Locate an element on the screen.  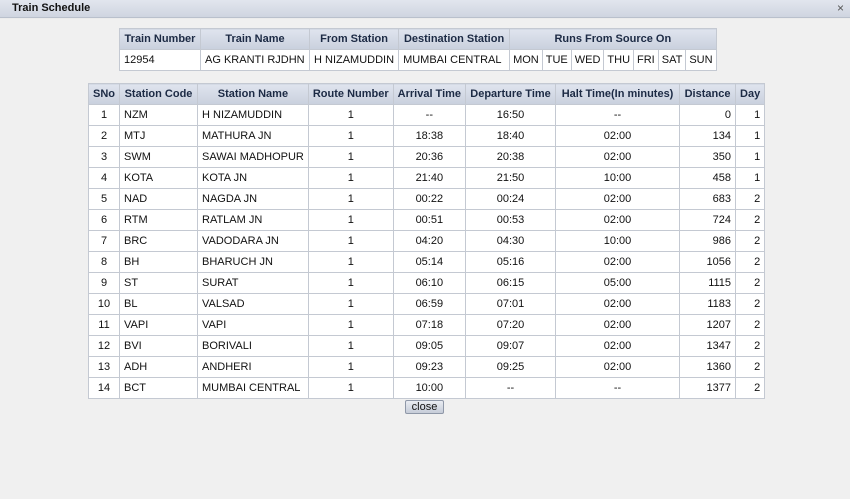
station-name: SAWAI MADHOPUR is located at coordinates (253, 157).